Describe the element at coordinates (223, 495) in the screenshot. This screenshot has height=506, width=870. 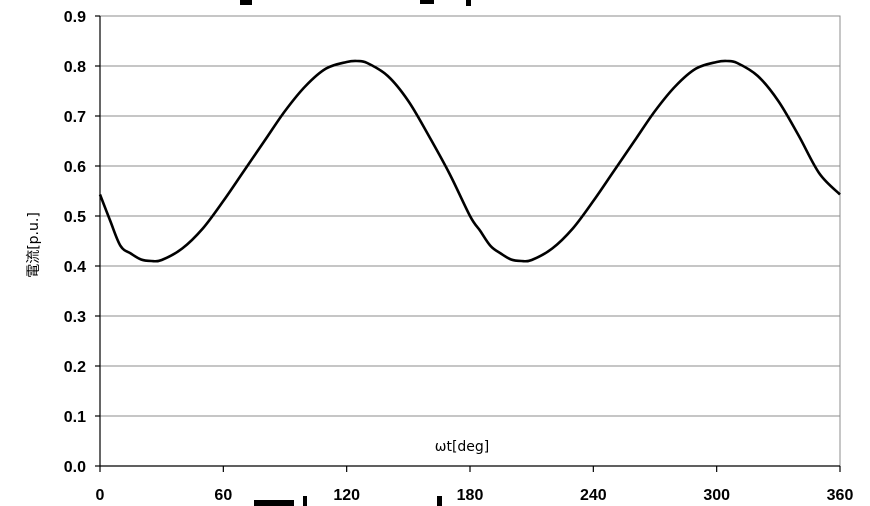
I see `x-tick-label: 60` at that location.